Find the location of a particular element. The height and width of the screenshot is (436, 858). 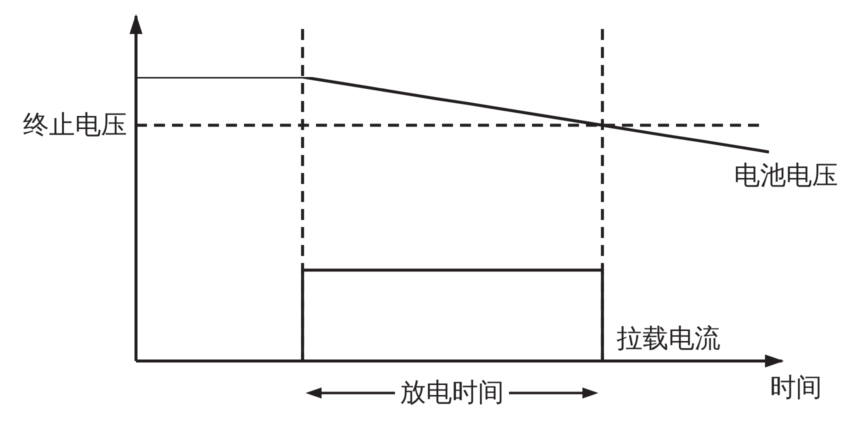

text: 放电时间 is located at coordinates (452, 393).